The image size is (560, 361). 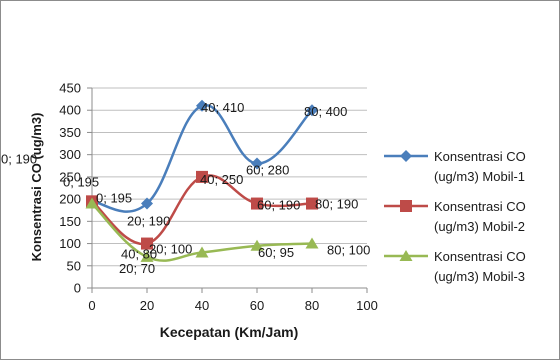 What do you see at coordinates (70, 176) in the screenshot?
I see `y-tick-label: 250` at bounding box center [70, 176].